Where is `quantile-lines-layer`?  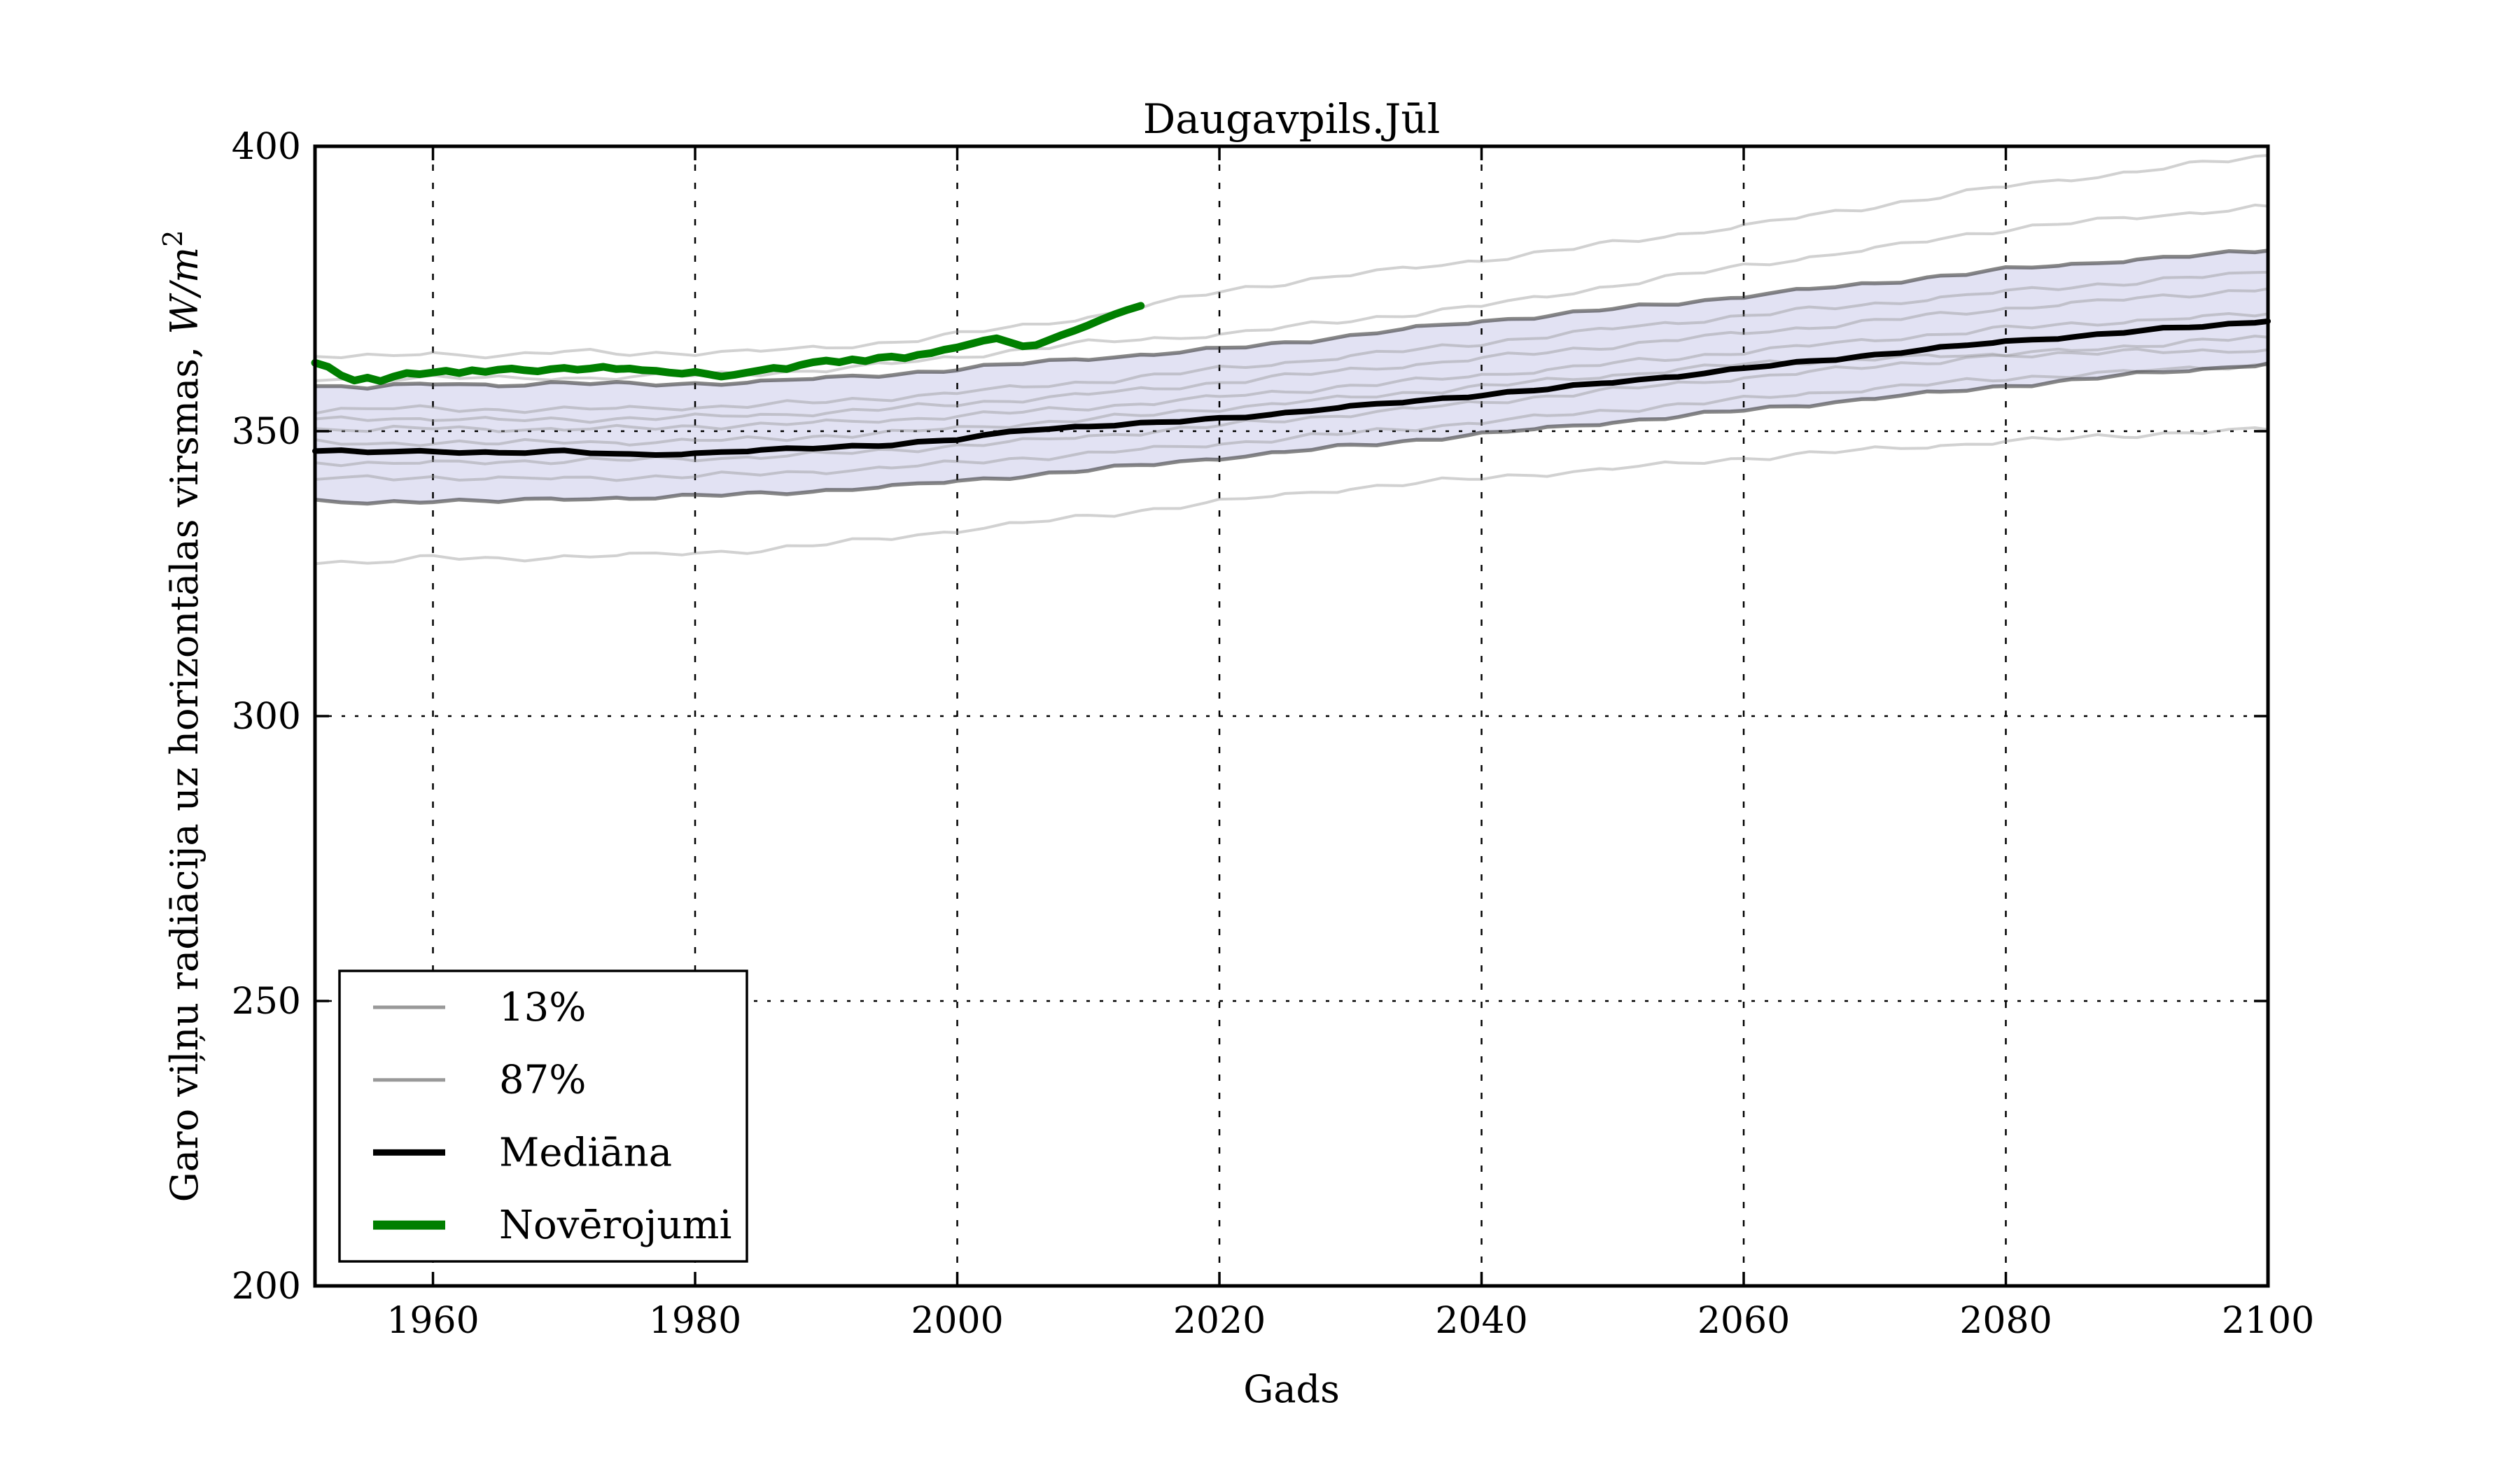
quantile-lines-layer is located at coordinates (1291, 377).